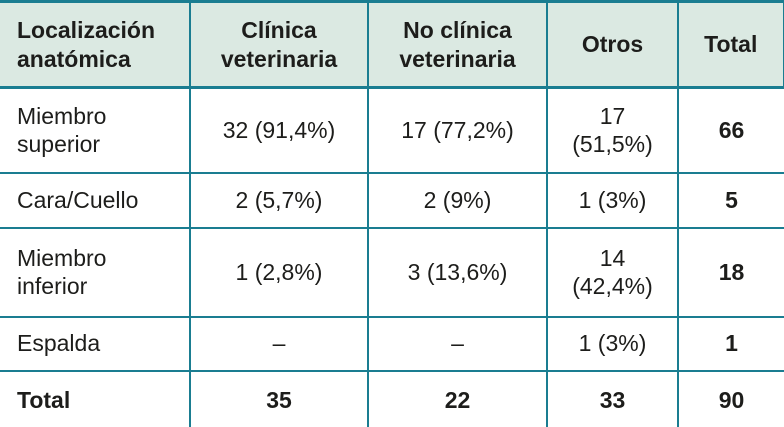  Describe the element at coordinates (95, 200) in the screenshot. I see `cell-cara-cuello-label: Cara/Cuello` at that location.